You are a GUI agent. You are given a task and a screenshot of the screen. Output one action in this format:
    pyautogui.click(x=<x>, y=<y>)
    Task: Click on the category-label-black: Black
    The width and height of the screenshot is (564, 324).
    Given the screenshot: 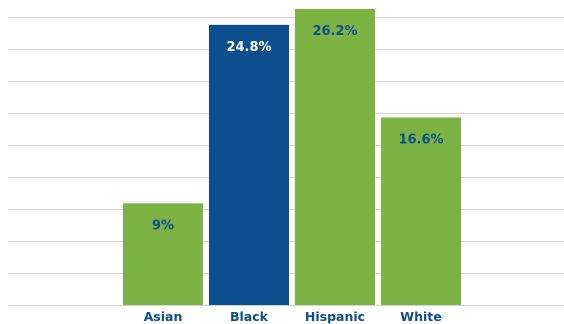 What is the action you would take?
    pyautogui.click(x=249, y=316)
    